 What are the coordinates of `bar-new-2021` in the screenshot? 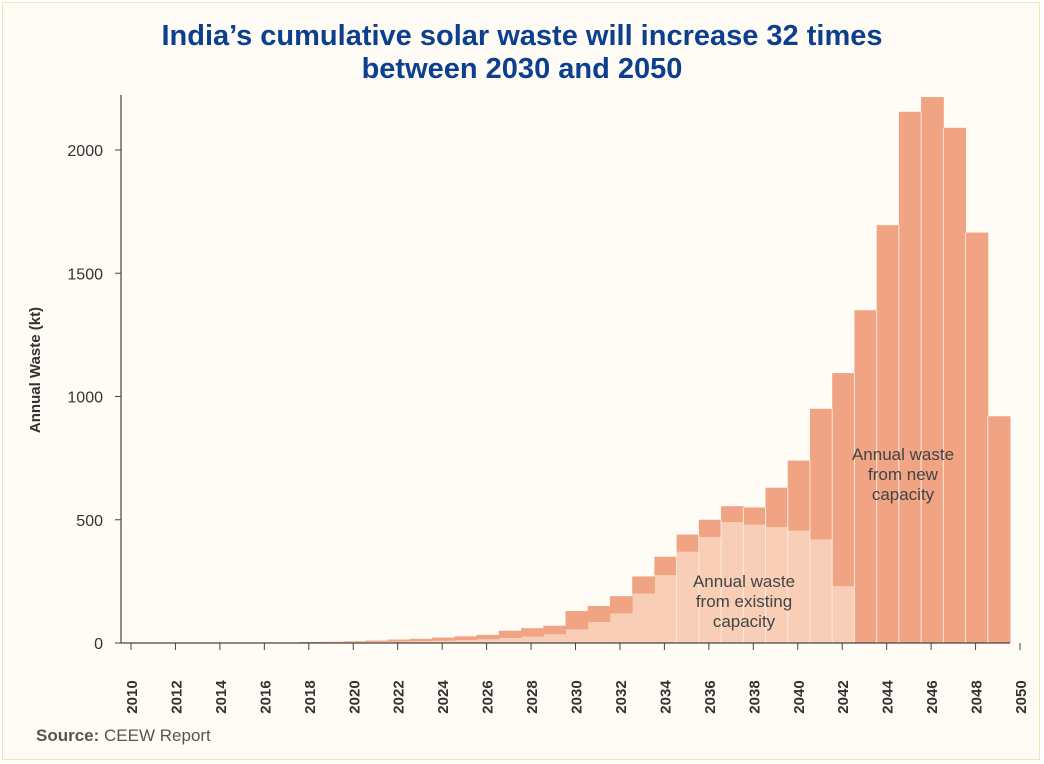 It's located at (377, 641).